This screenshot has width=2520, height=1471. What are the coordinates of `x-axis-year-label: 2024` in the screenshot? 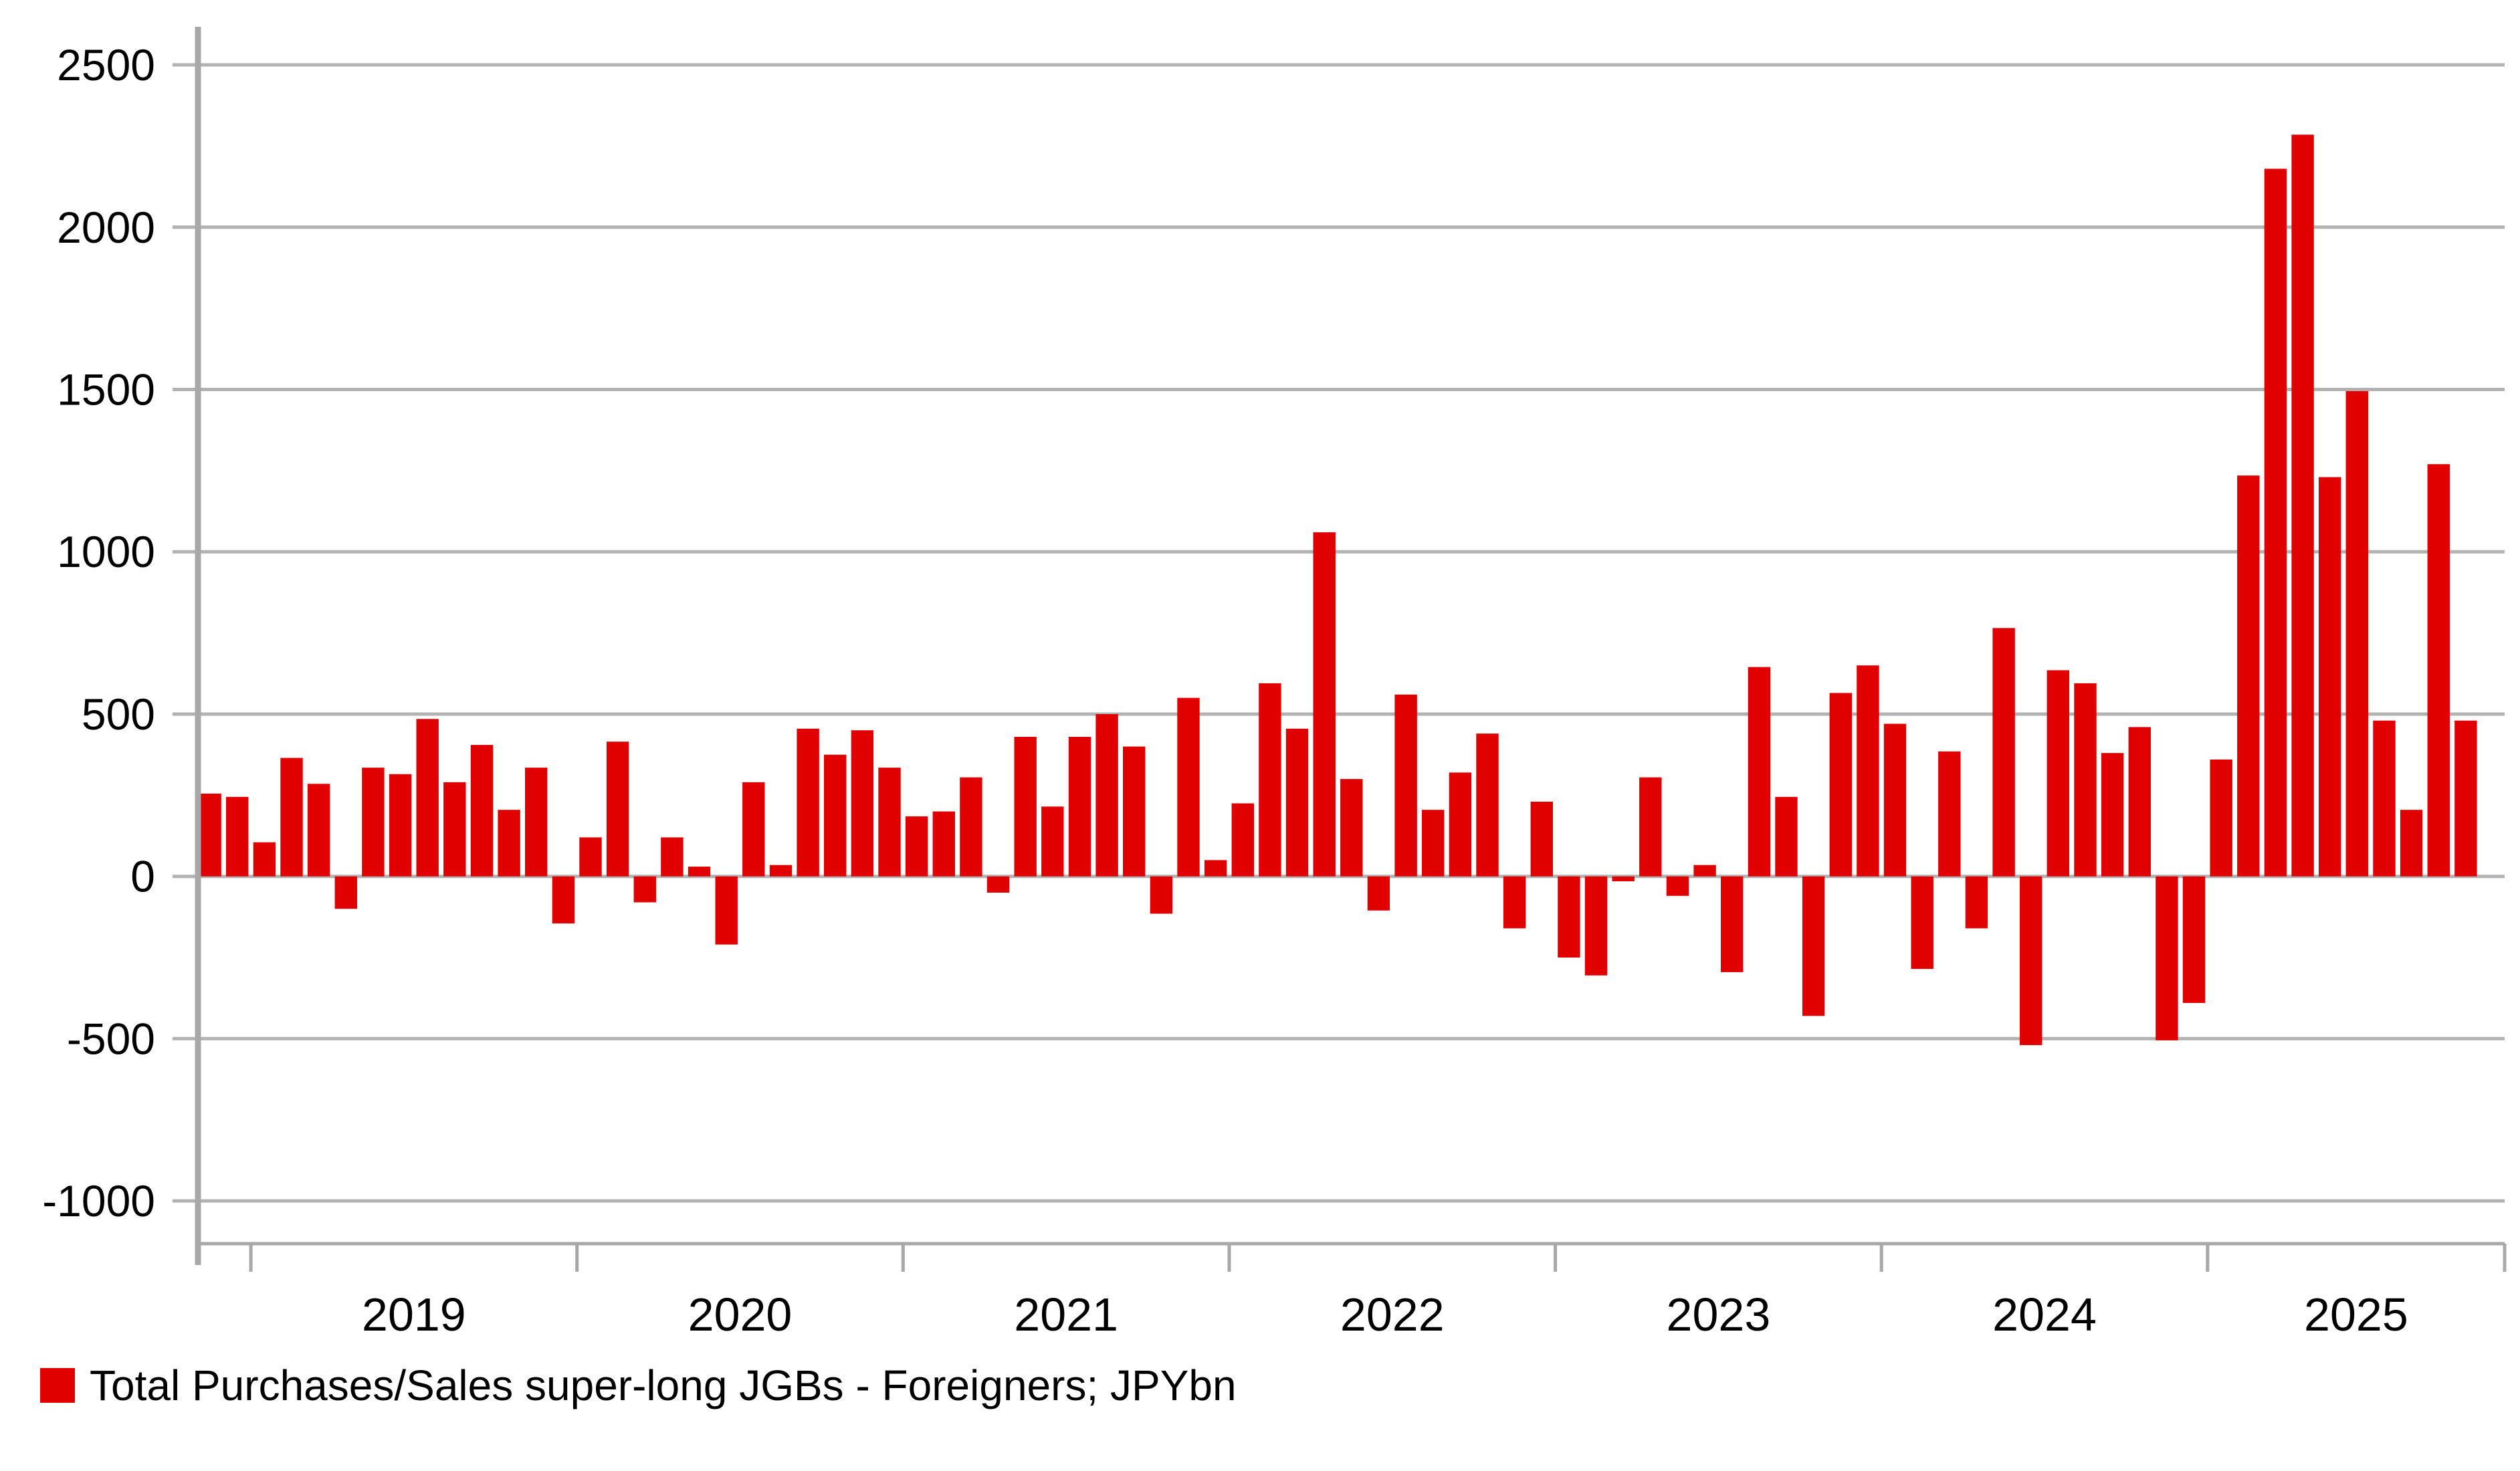 It's located at (2044, 1314).